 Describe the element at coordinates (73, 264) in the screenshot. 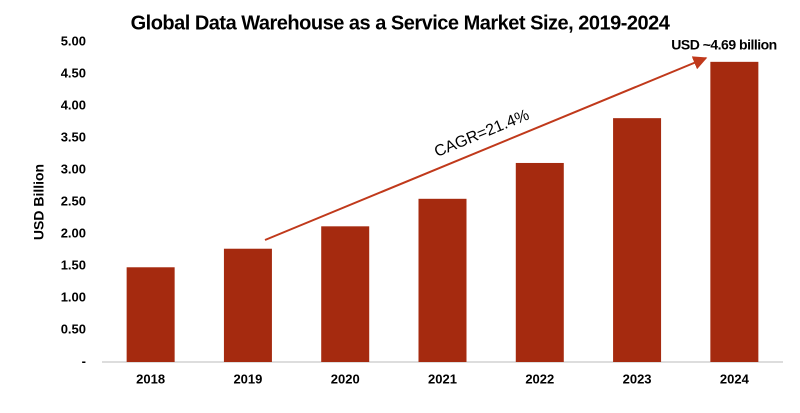

I see `y-tick-label: 1.50` at that location.